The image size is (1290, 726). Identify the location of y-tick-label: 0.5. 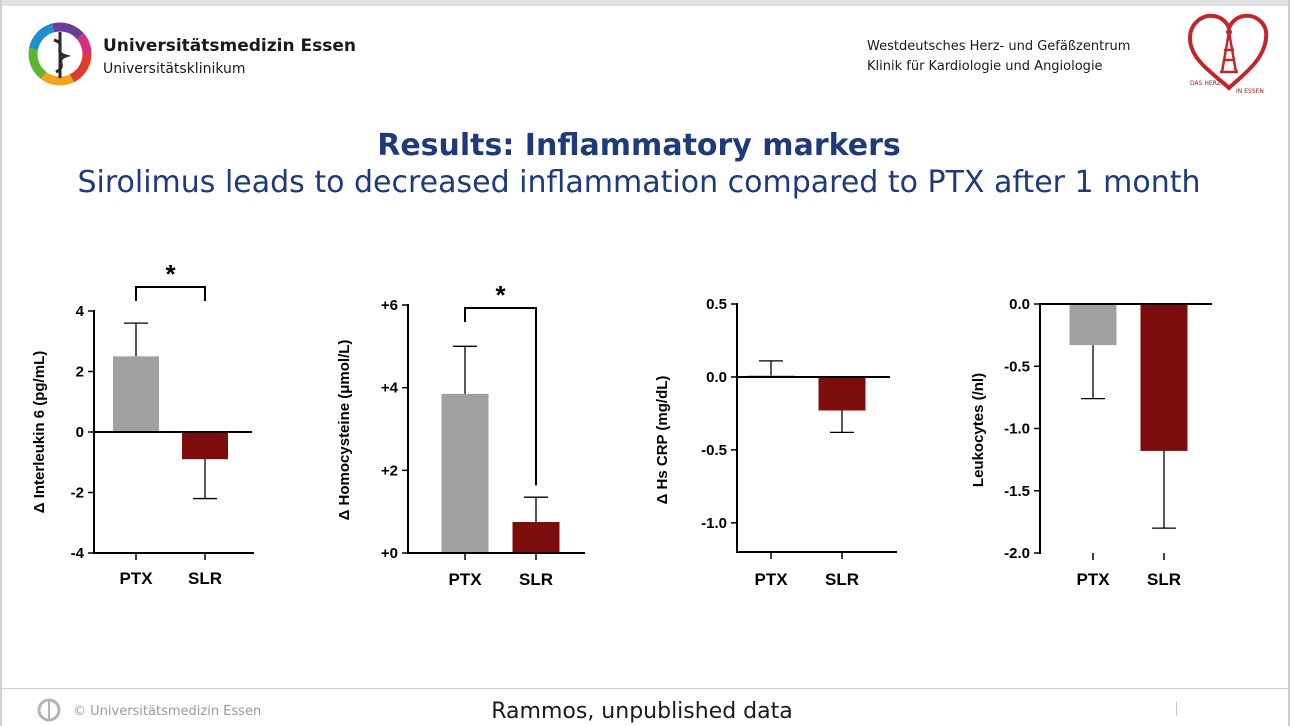
(716, 304).